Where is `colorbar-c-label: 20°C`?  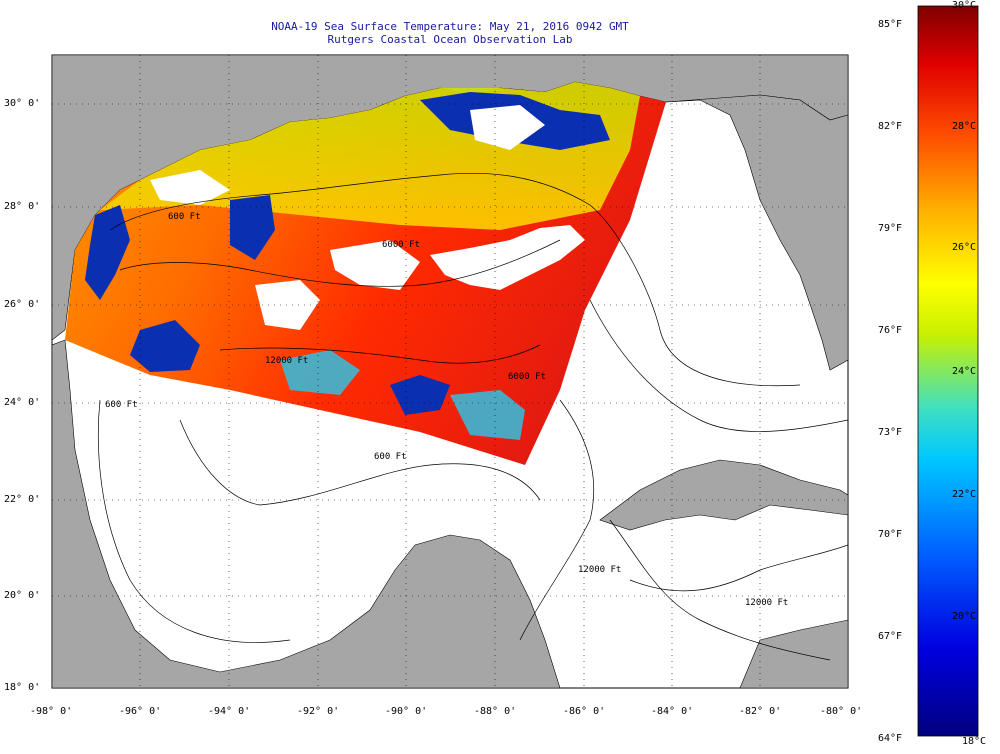 colorbar-c-label: 20°C is located at coordinates (964, 616).